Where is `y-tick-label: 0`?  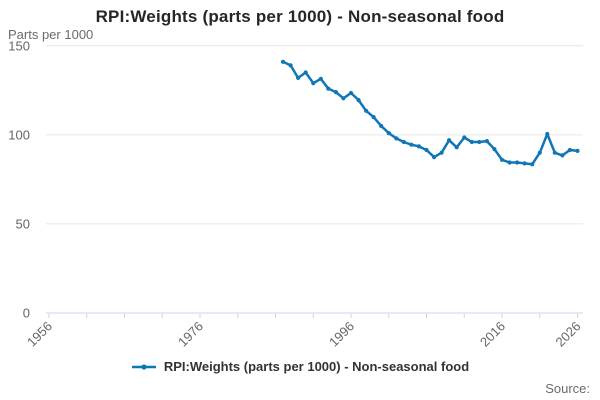
y-tick-label: 0 is located at coordinates (26, 313).